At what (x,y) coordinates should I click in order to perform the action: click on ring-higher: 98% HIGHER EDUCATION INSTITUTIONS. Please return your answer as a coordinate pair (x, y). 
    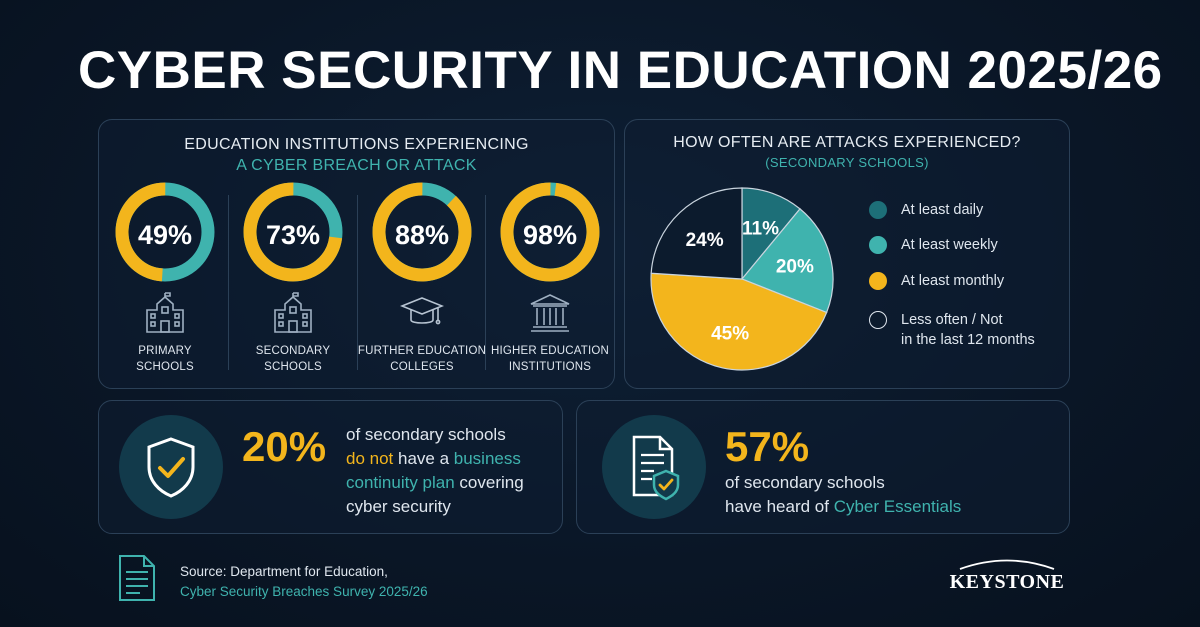
    Looking at the image, I should click on (550, 282).